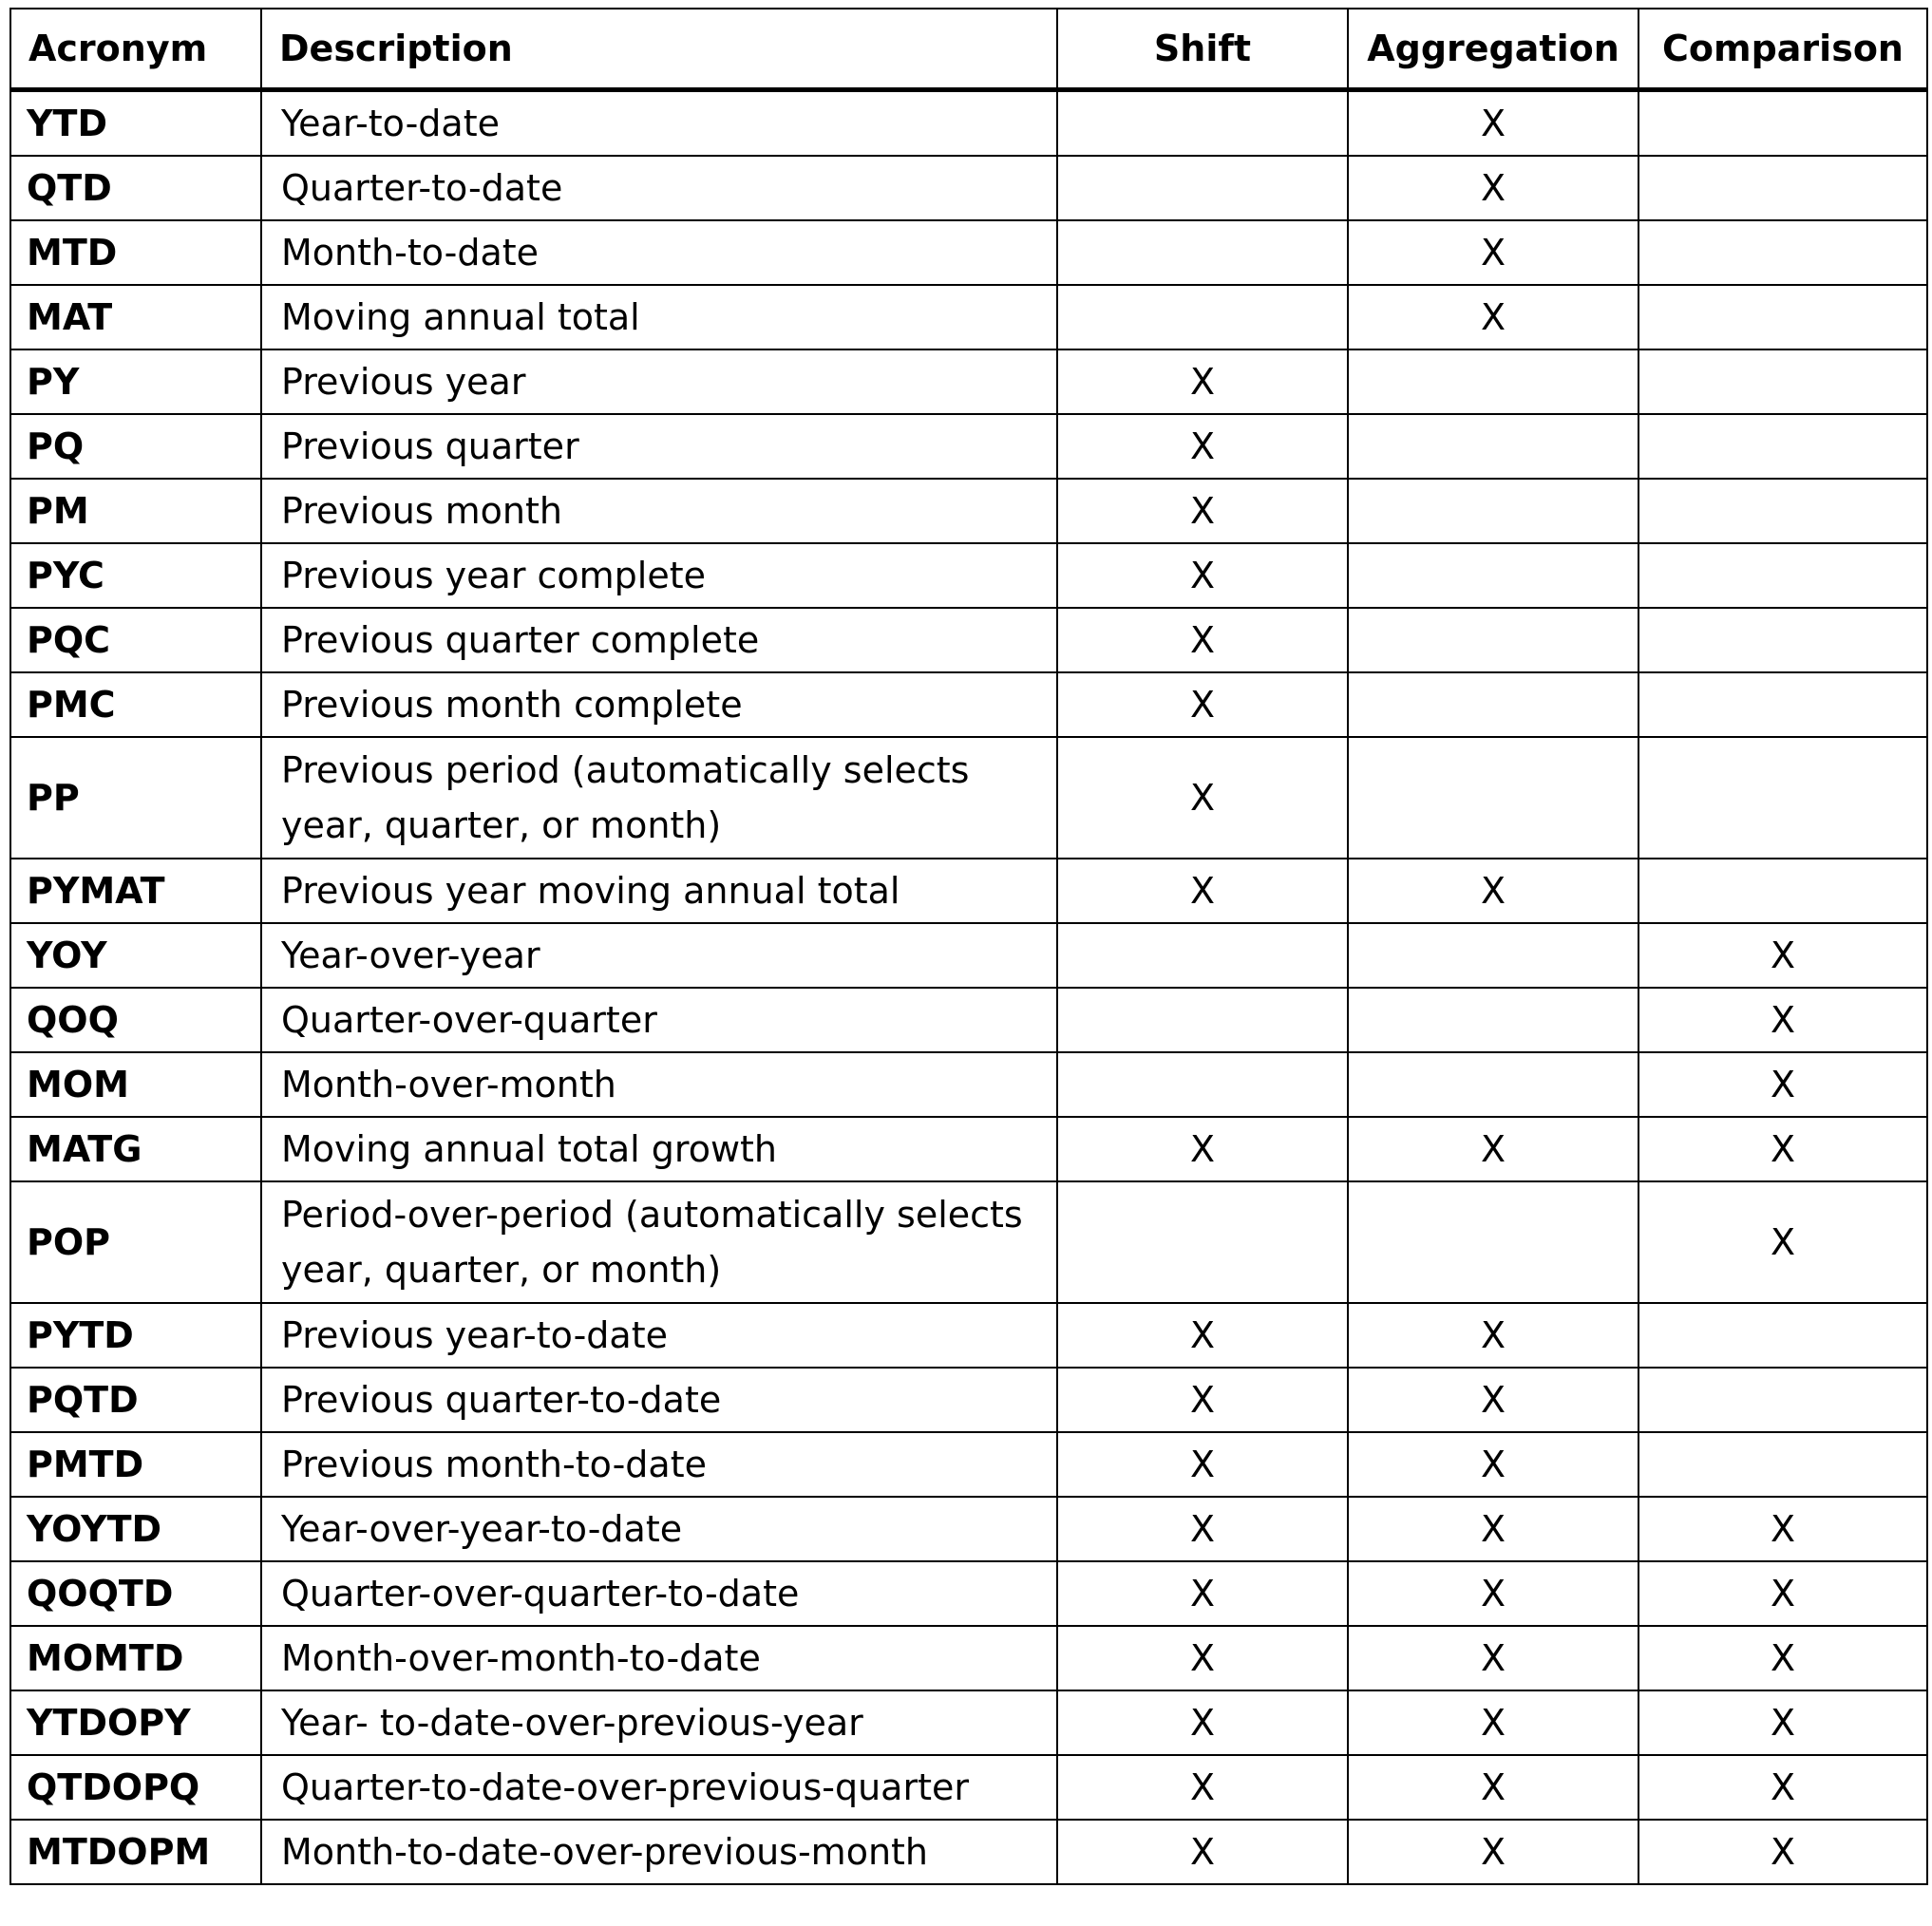 This screenshot has width=1932, height=1926. What do you see at coordinates (659, 1335) in the screenshot?
I see `description-cell: Previous year-to-date` at bounding box center [659, 1335].